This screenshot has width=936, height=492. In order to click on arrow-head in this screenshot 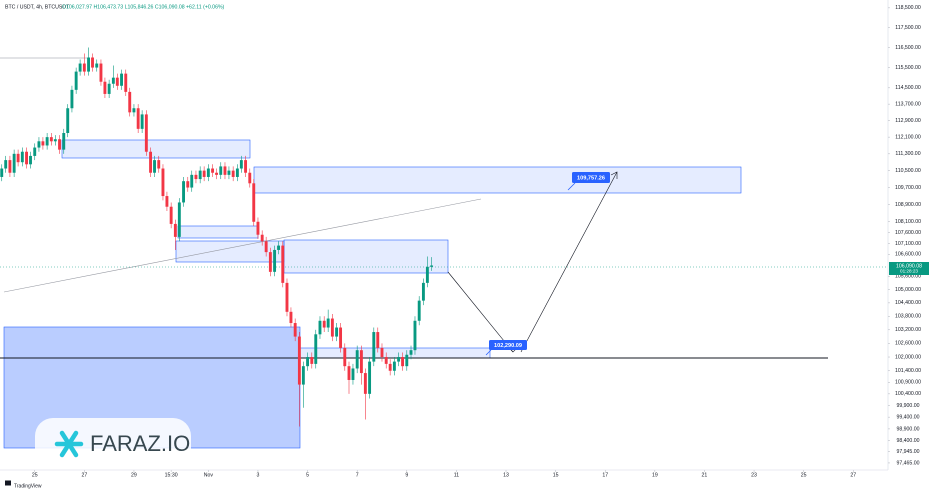, I will do `click(614, 175)`.